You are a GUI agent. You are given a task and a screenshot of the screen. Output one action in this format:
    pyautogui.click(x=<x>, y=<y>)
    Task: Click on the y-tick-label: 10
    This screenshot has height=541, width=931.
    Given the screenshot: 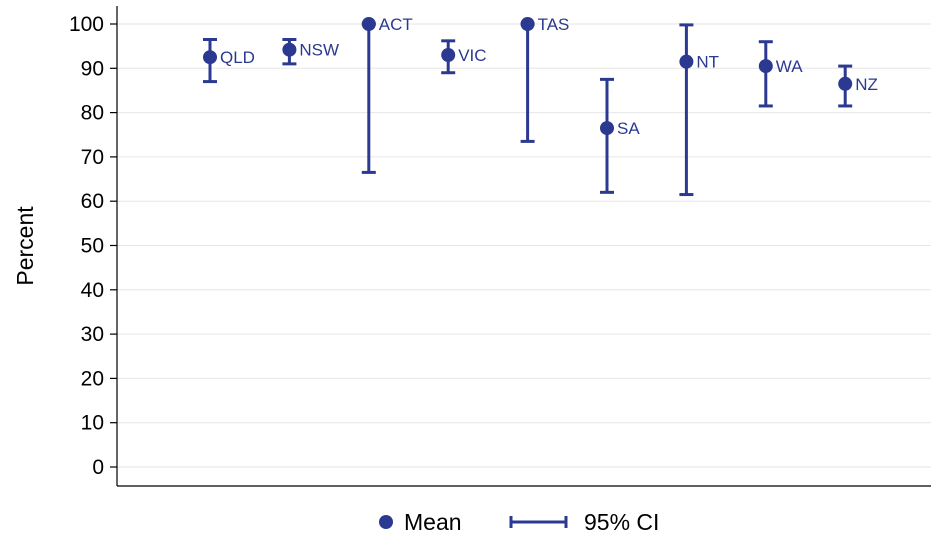 What is the action you would take?
    pyautogui.click(x=92, y=423)
    